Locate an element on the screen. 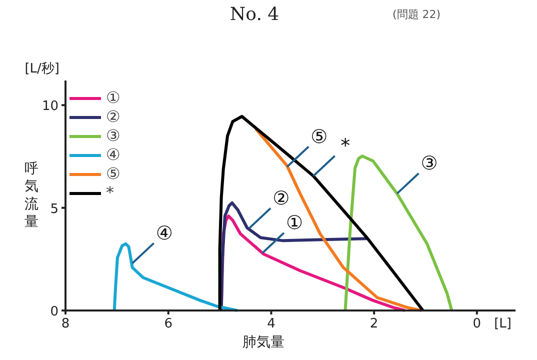 Image resolution: width=537 pixels, height=360 pixels. legend-label: ① is located at coordinates (114, 97).